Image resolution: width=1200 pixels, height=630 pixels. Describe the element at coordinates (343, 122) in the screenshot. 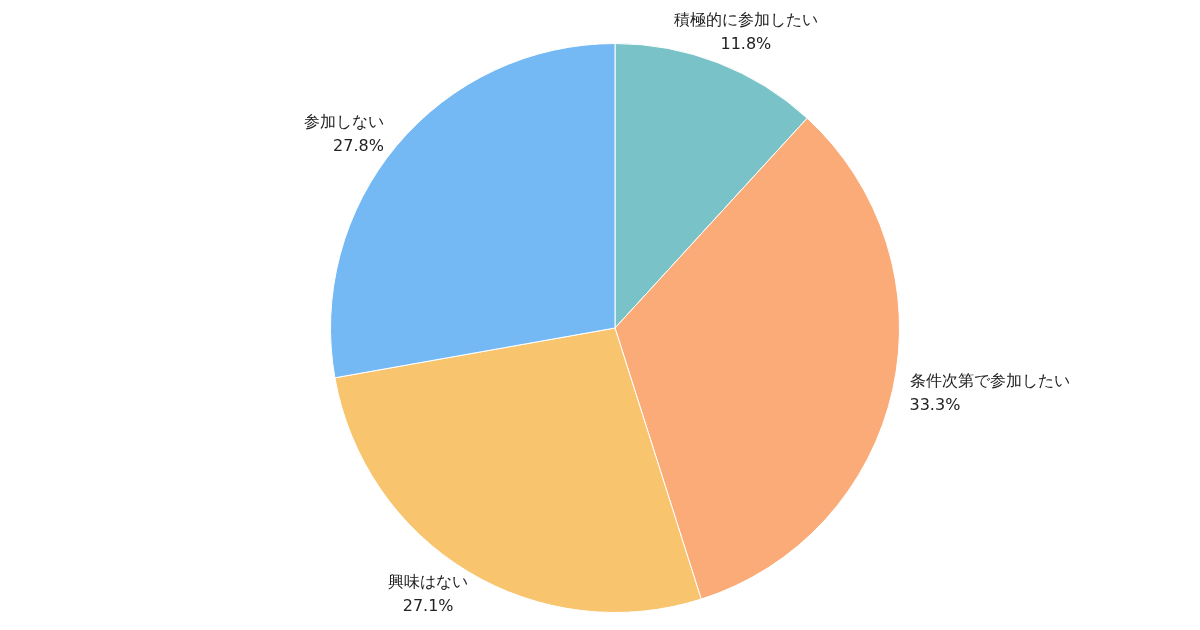

I see `slice-label: 参加しない` at that location.